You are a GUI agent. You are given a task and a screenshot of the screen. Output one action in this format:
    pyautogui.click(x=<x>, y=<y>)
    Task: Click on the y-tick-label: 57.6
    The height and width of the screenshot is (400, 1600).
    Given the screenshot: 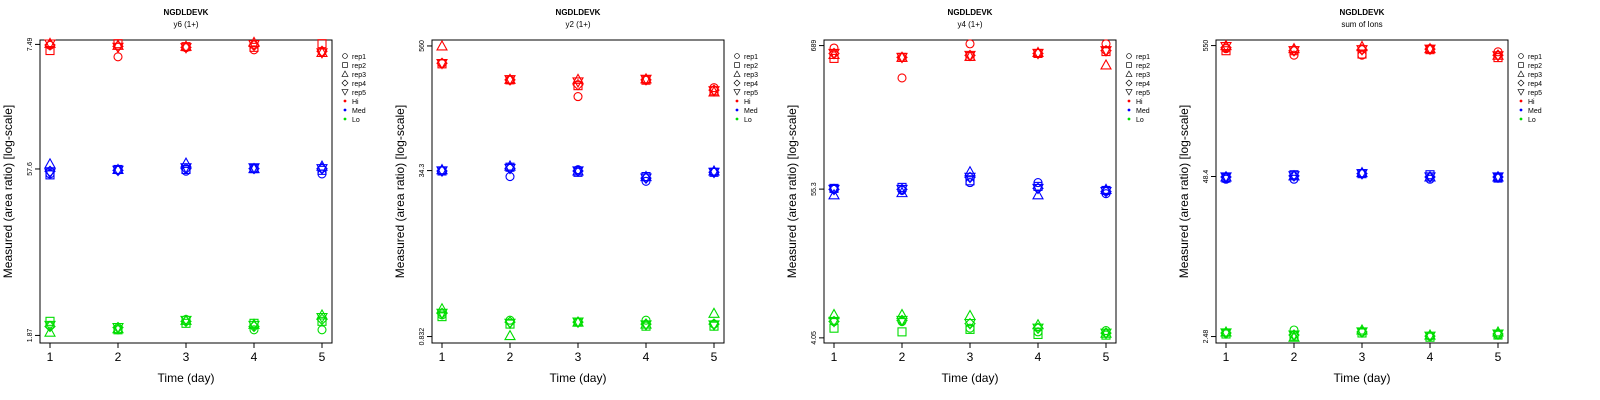 What is the action you would take?
    pyautogui.click(x=30, y=169)
    